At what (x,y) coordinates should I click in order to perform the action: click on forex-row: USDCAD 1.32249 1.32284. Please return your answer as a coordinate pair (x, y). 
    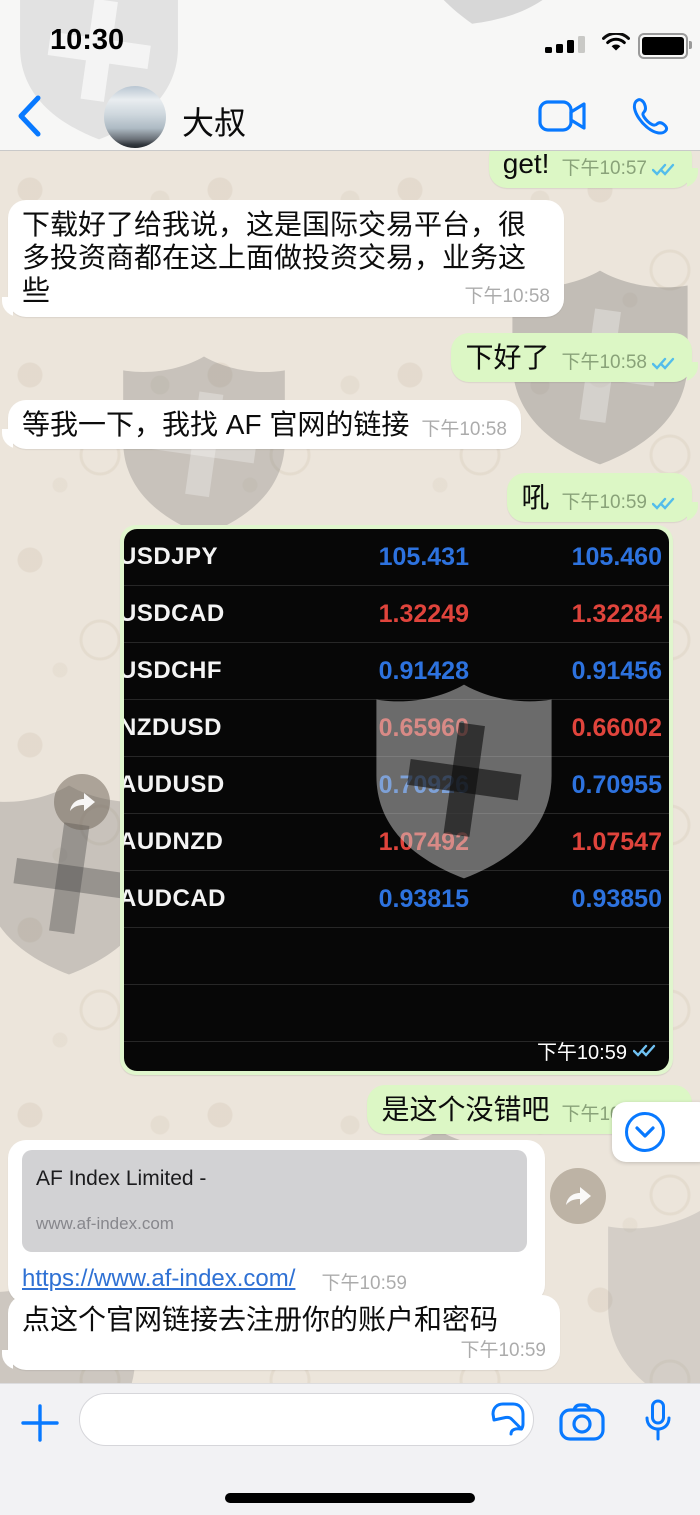
    Looking at the image, I should click on (396, 614).